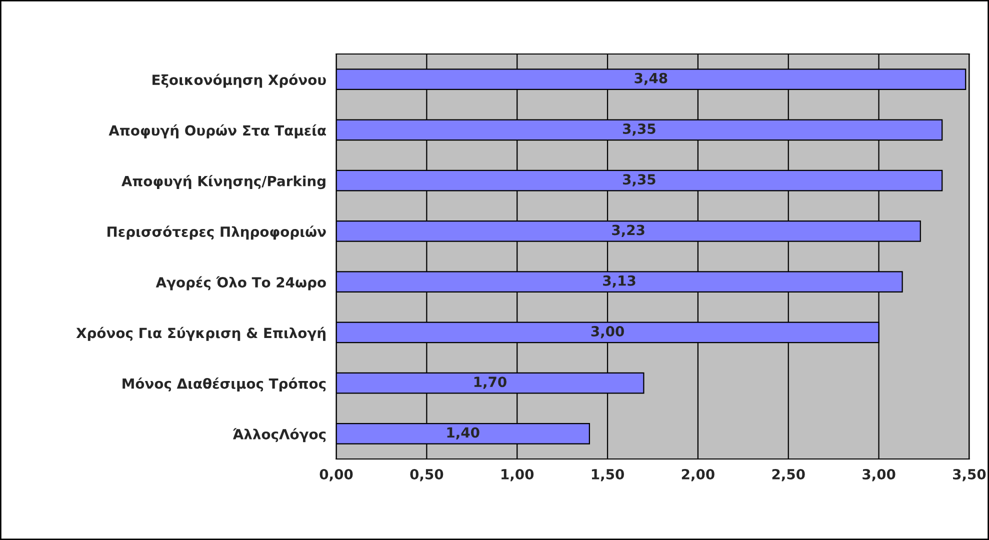 The height and width of the screenshot is (540, 989). I want to click on x-tick-label: 2,00, so click(698, 475).